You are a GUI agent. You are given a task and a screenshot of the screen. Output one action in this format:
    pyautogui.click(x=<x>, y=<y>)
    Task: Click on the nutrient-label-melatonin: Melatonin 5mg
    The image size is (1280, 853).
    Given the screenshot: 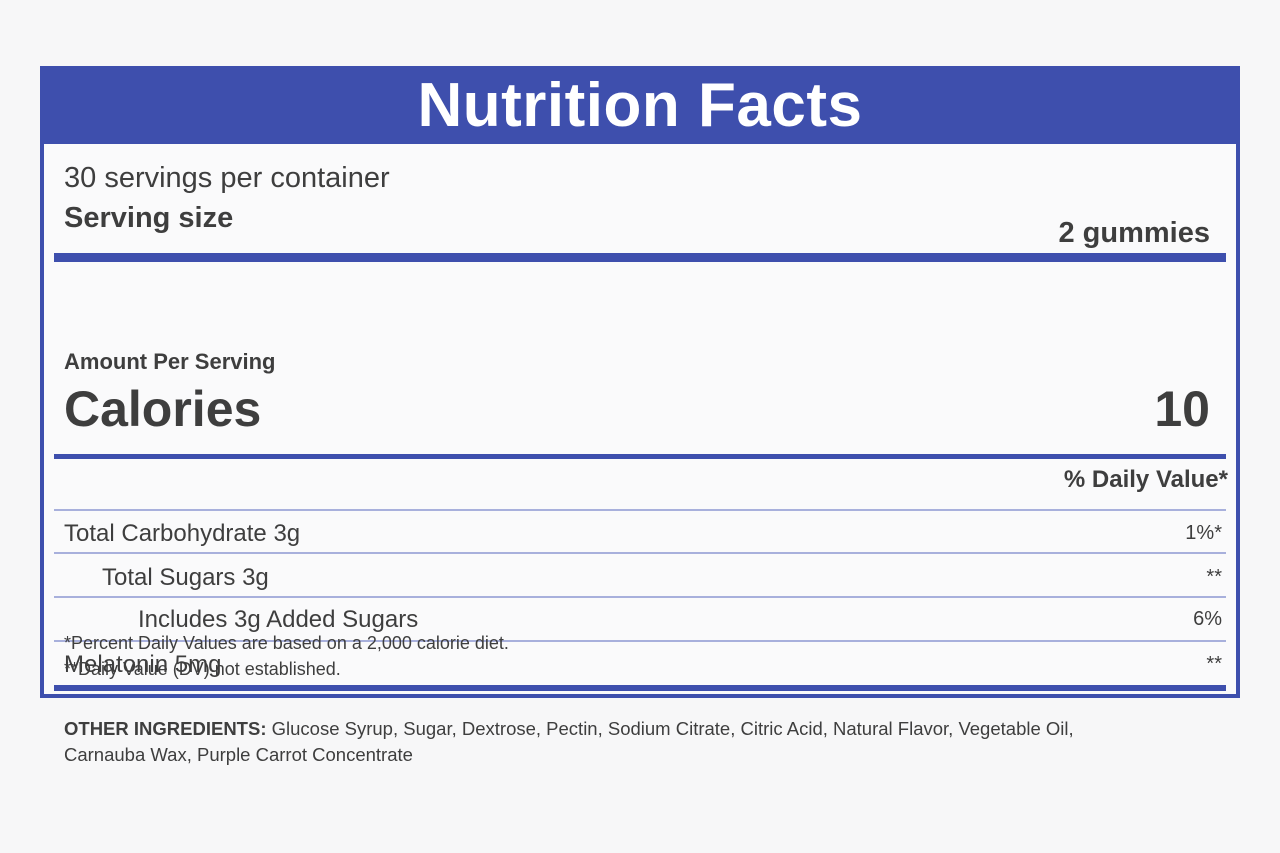 What is the action you would take?
    pyautogui.click(x=143, y=664)
    